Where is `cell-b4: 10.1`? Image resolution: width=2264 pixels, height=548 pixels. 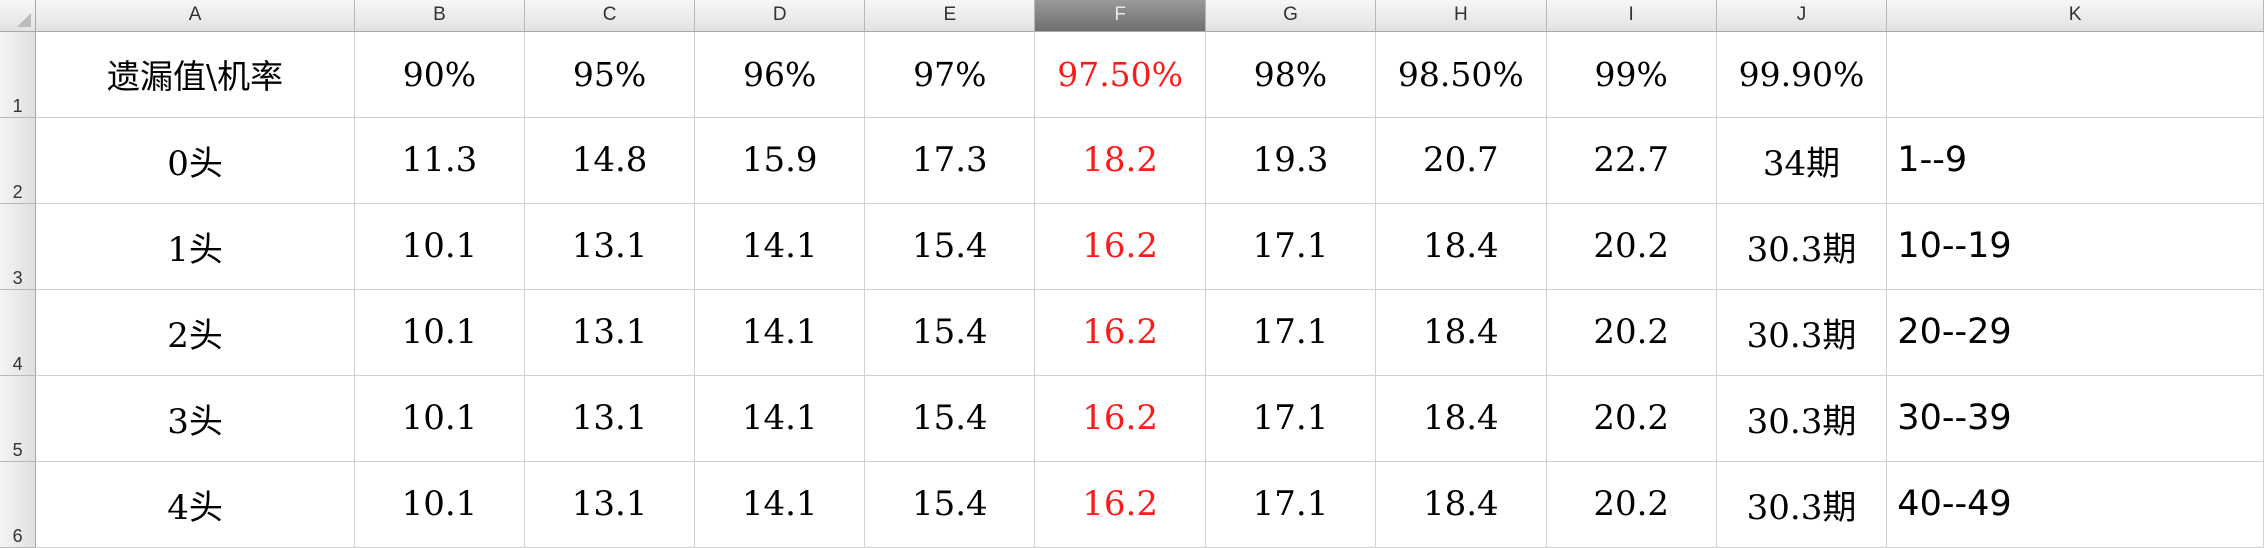 cell-b4: 10.1 is located at coordinates (440, 332).